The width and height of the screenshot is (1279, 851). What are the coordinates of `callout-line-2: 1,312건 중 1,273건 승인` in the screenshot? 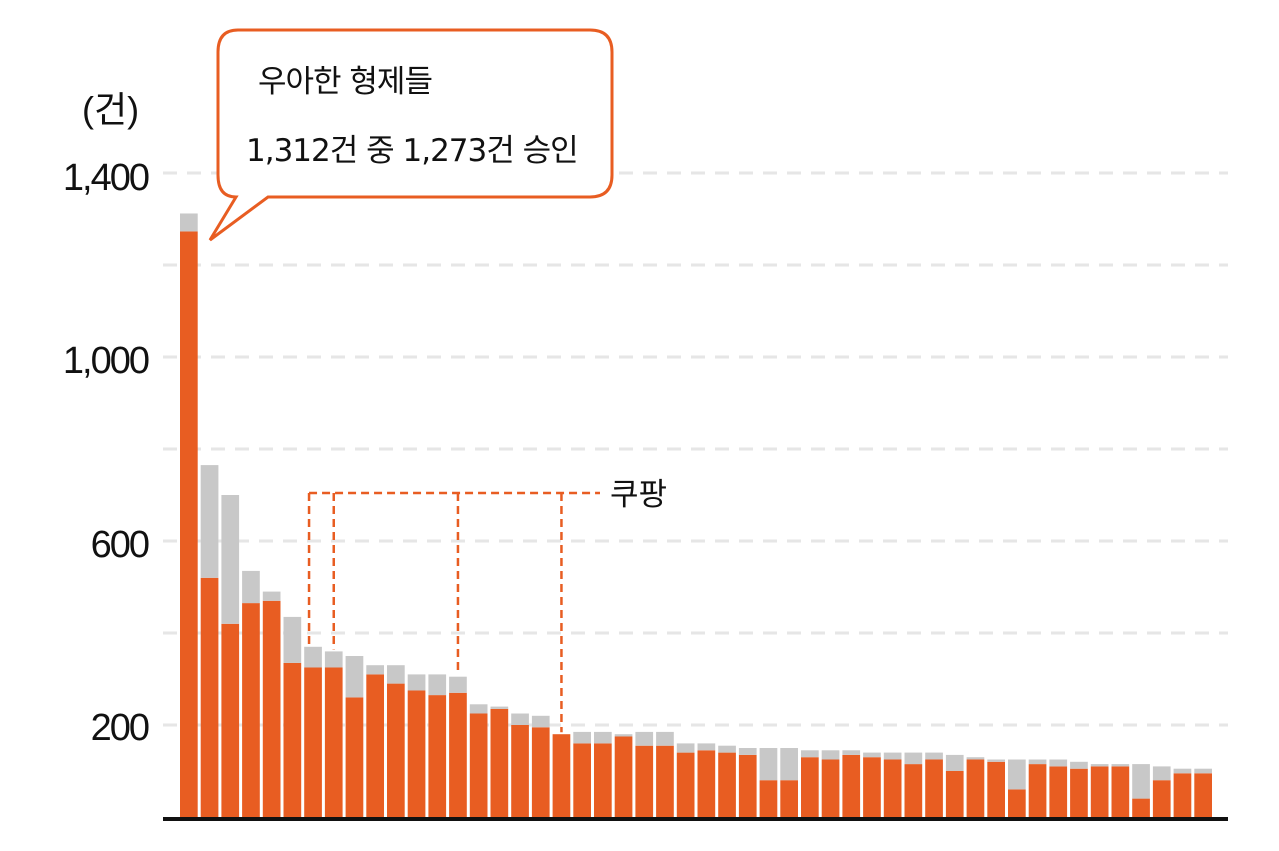 It's located at (412, 151).